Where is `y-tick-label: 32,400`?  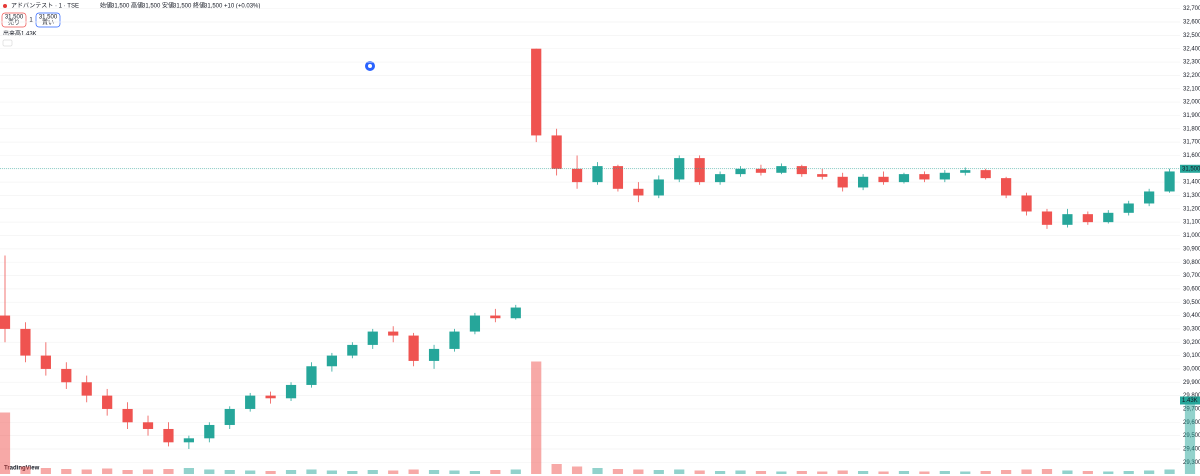 y-tick-label: 32,400 is located at coordinates (1191, 49).